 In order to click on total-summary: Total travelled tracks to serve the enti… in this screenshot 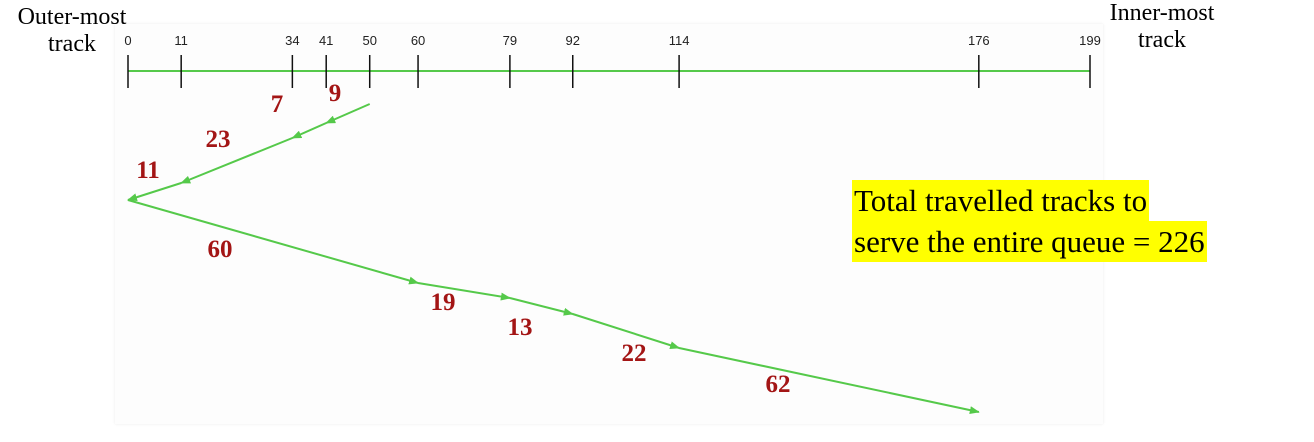, I will do `click(1029, 221)`.